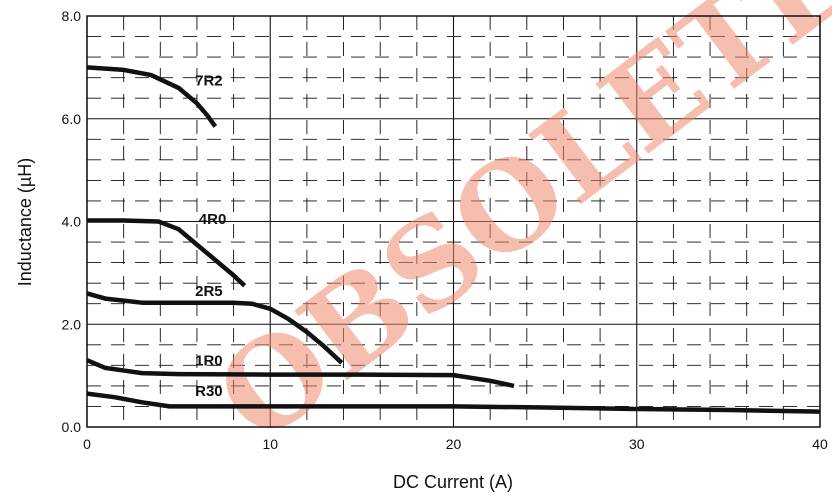  What do you see at coordinates (453, 402) in the screenshot?
I see `series-line-r30` at bounding box center [453, 402].